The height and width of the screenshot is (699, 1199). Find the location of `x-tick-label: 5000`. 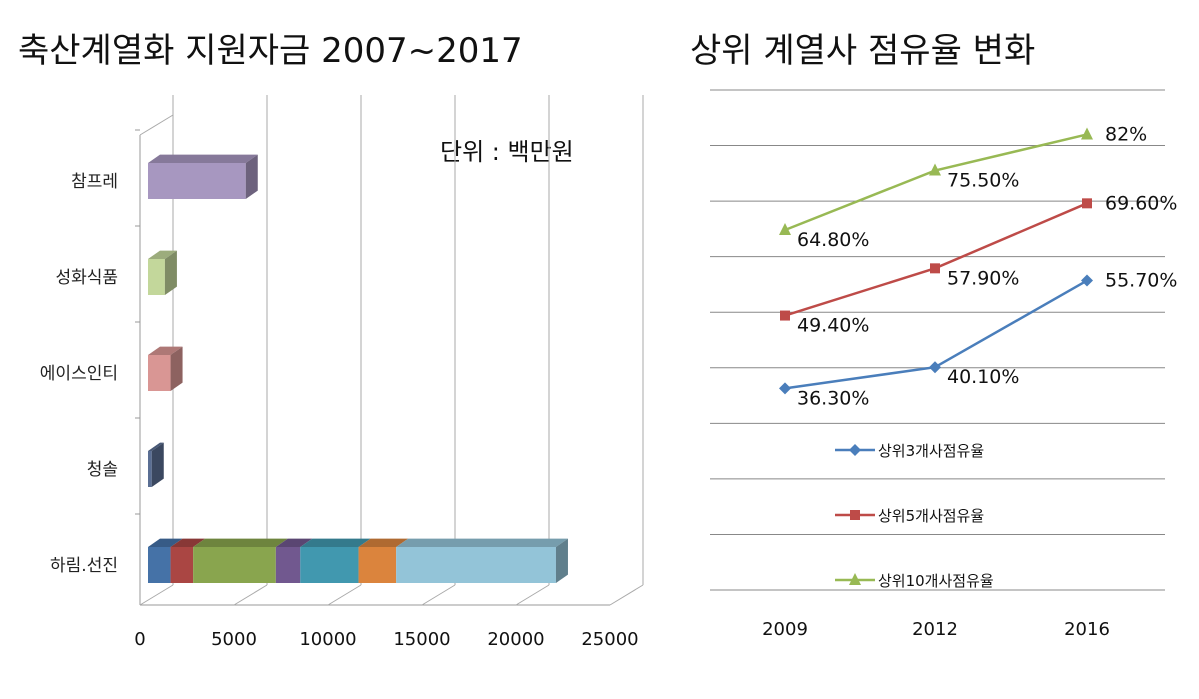

x-tick-label: 5000 is located at coordinates (234, 639).